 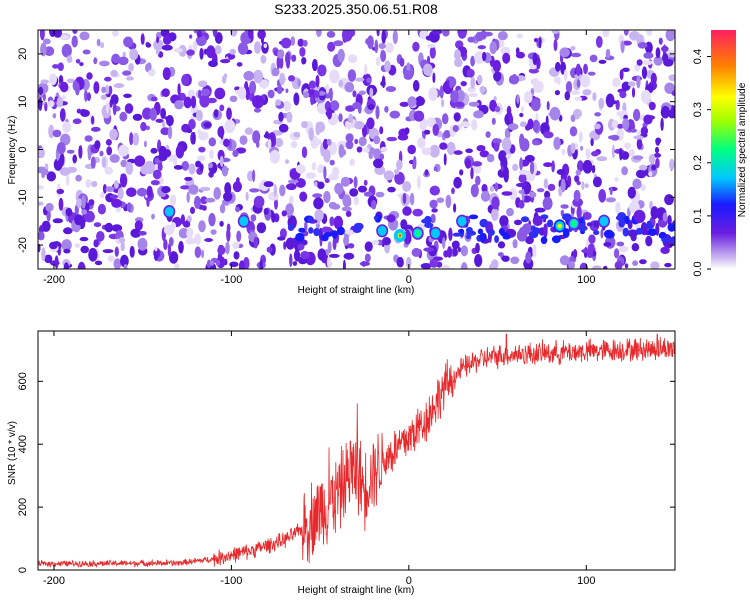 I want to click on colorbar-ticks: 0.0 0.1 0.2 0.3 0.4, so click(x=701, y=163).